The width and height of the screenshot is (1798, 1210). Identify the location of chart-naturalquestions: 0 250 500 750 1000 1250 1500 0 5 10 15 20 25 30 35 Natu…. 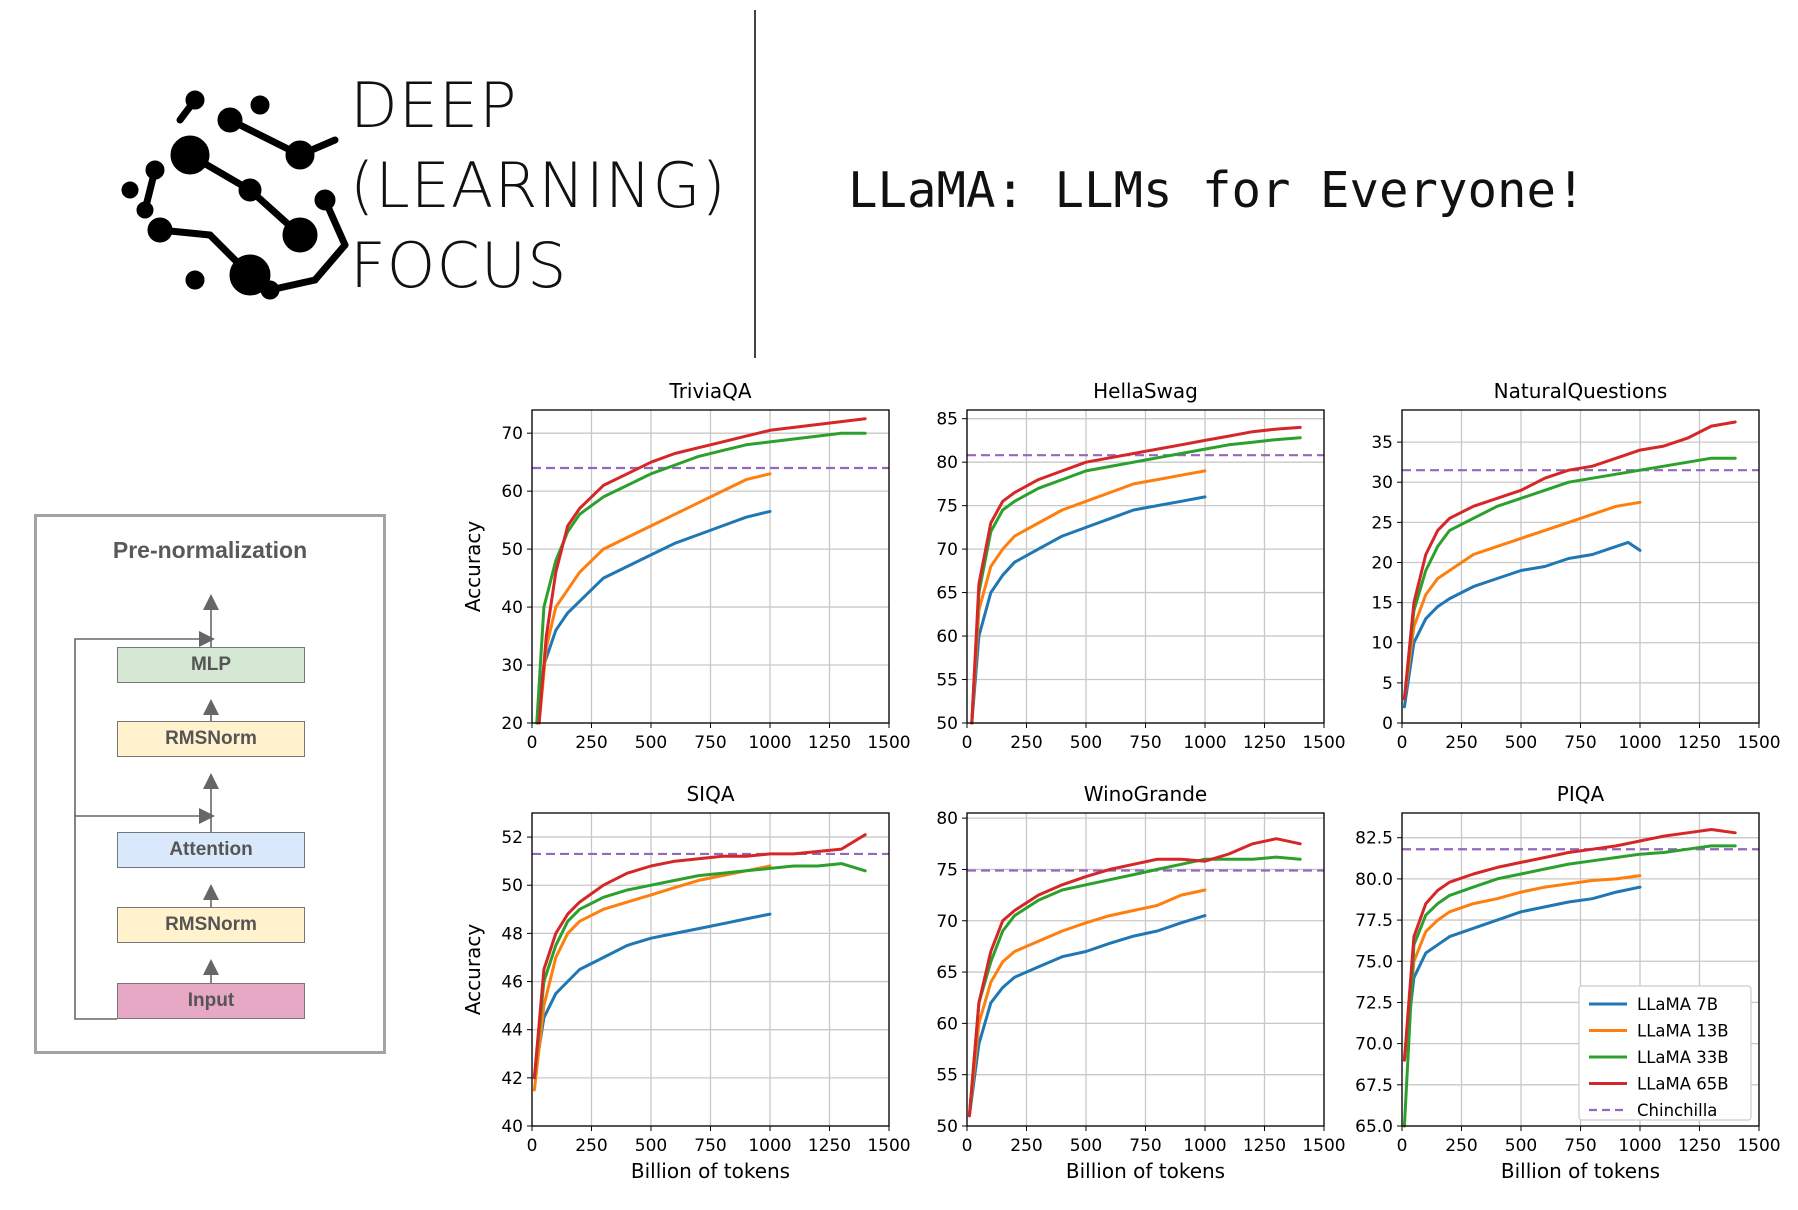
(1575, 566).